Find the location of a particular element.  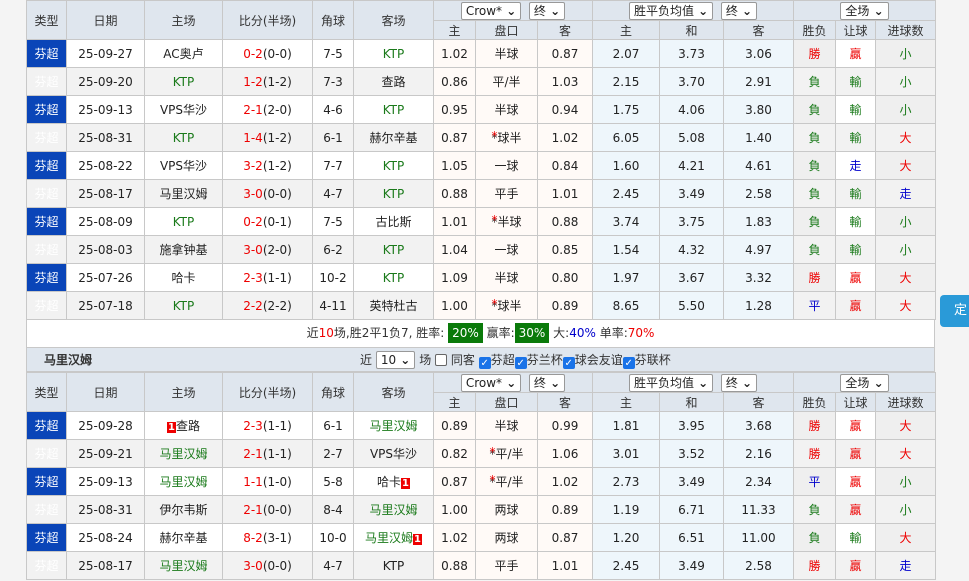

away-team: VPS华沙 is located at coordinates (393, 454).